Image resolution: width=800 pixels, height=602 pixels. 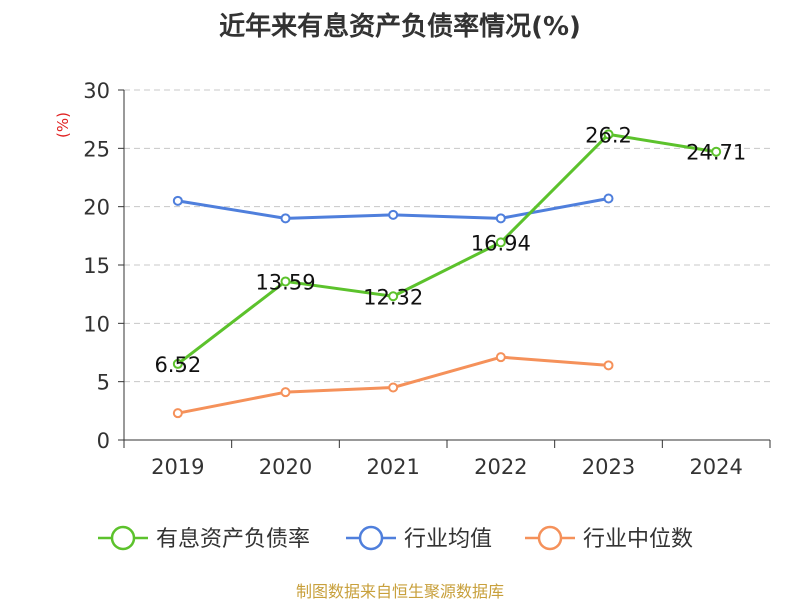 What do you see at coordinates (393, 214) in the screenshot?
I see `point-1-2021` at bounding box center [393, 214].